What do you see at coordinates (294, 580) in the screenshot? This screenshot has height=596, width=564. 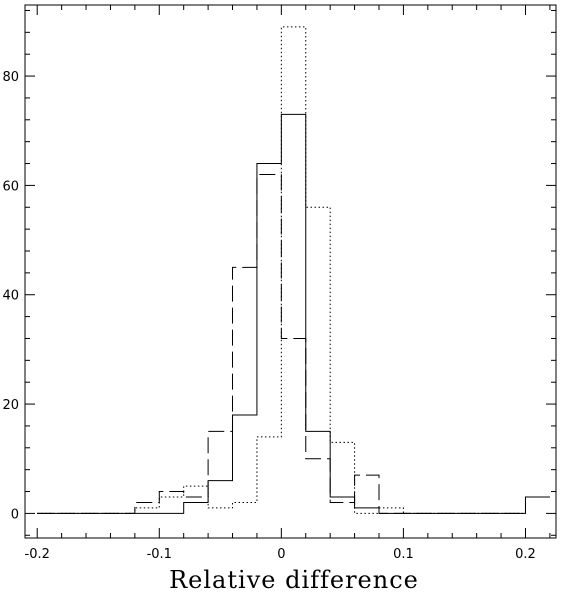 I see `x-axis-title: Relative difference` at bounding box center [294, 580].